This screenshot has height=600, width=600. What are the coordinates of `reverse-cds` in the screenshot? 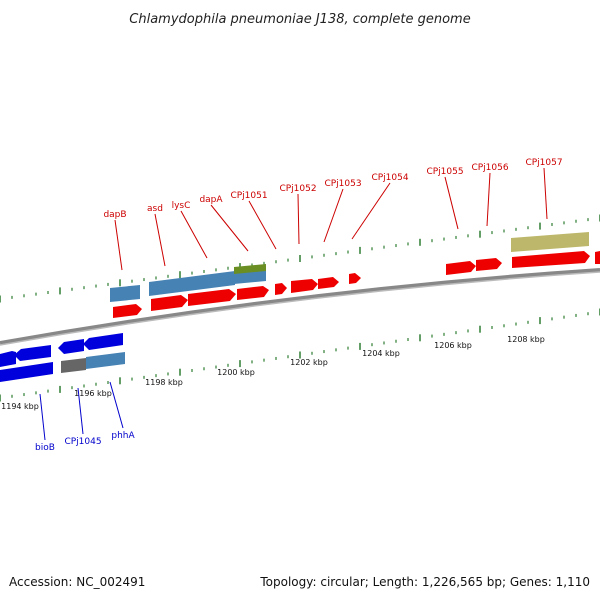 It's located at (62, 357).